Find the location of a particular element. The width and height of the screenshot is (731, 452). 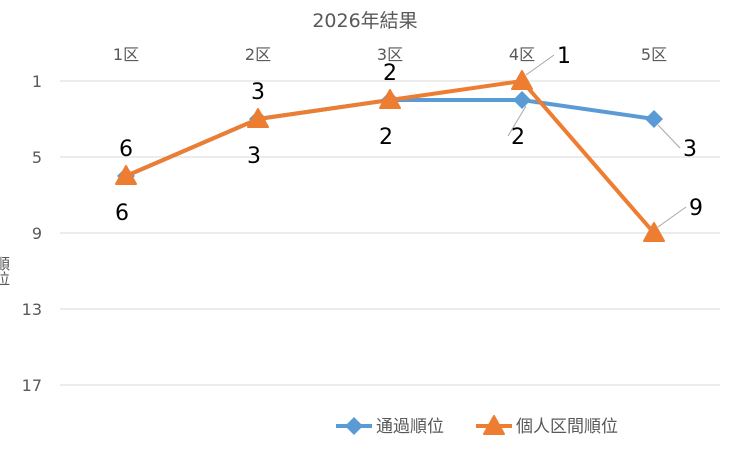

y-tick-label: 9 is located at coordinates (37, 233).